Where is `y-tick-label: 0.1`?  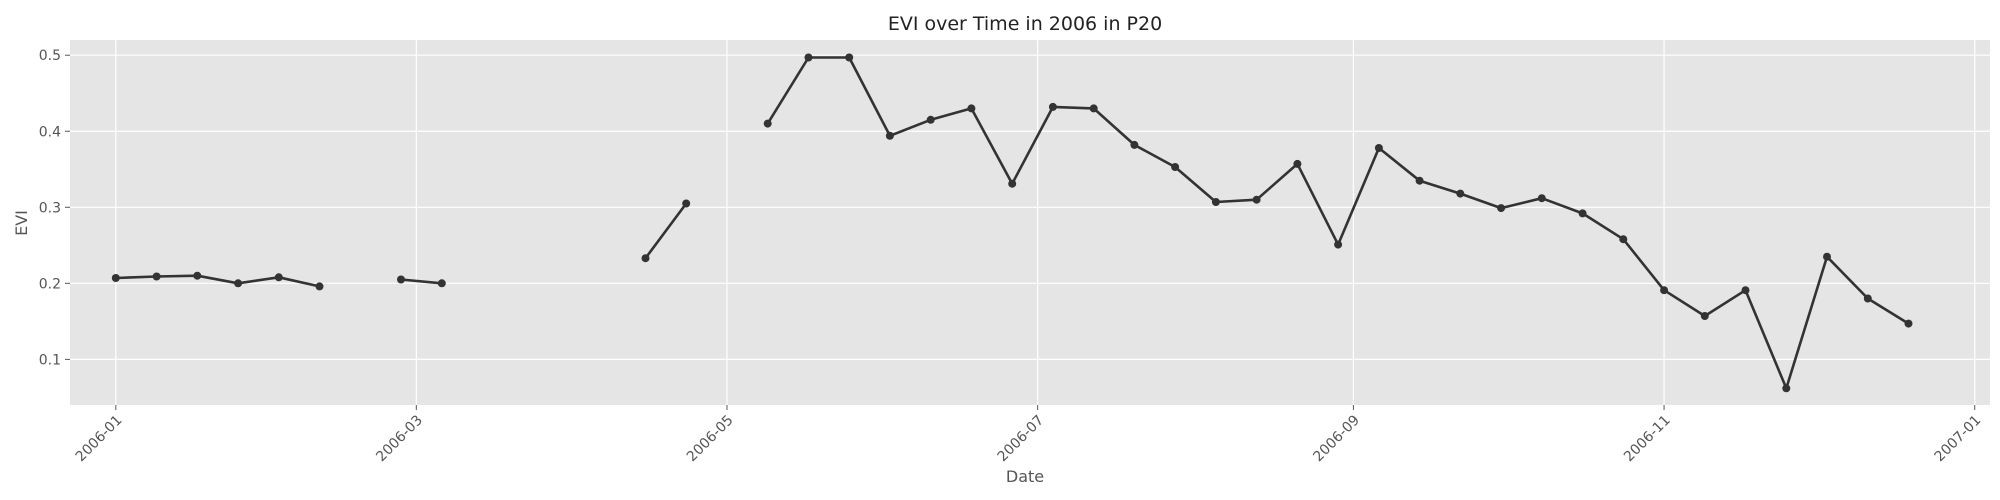
y-tick-label: 0.1 is located at coordinates (50, 360).